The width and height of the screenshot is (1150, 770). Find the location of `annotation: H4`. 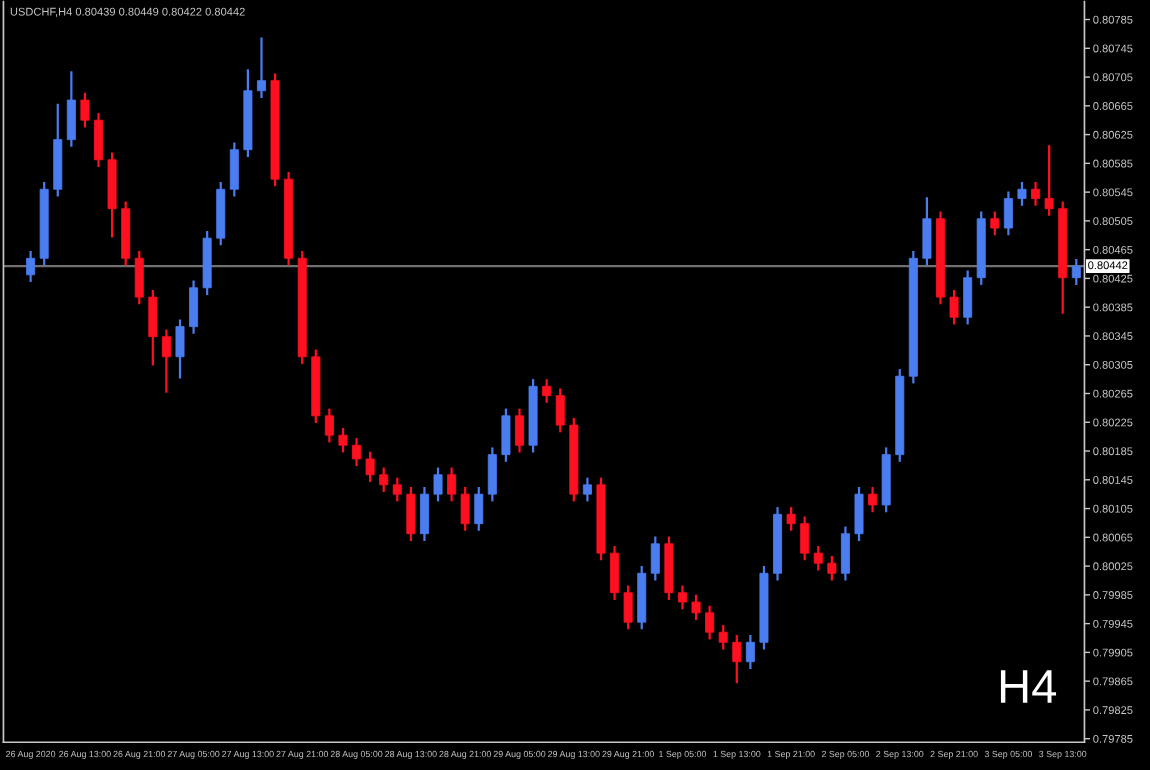

annotation: H4 is located at coordinates (1028, 686).